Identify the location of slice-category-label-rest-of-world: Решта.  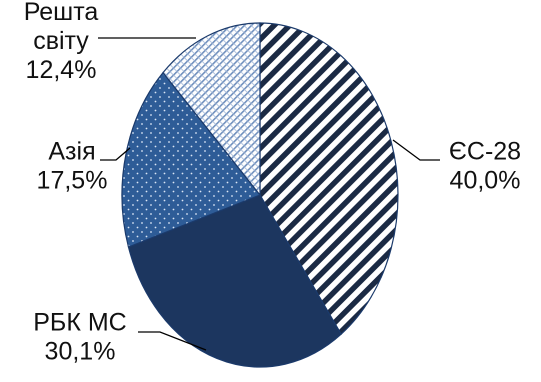
(61, 13).